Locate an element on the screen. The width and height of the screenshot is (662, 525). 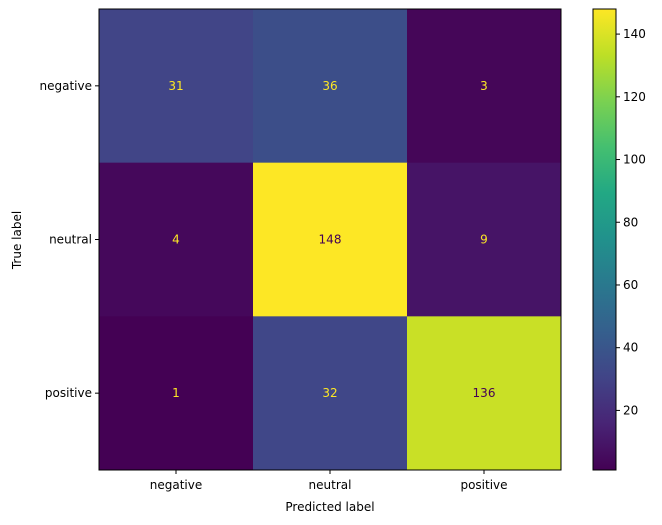
x-tick-label: negative is located at coordinates (176, 485).